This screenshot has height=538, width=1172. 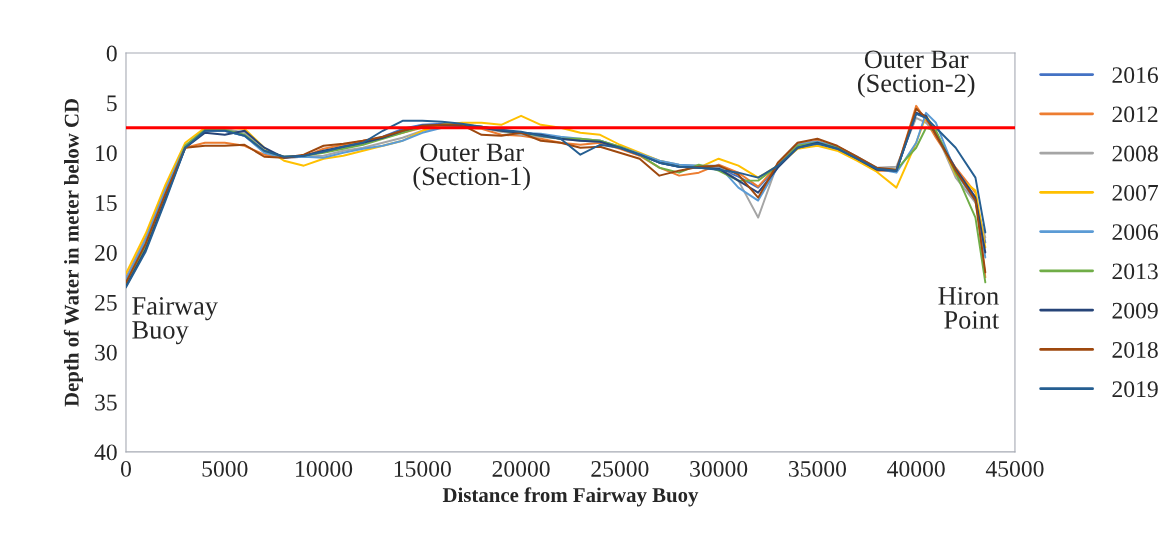 I want to click on x-tick-label: 20000, so click(x=521, y=468).